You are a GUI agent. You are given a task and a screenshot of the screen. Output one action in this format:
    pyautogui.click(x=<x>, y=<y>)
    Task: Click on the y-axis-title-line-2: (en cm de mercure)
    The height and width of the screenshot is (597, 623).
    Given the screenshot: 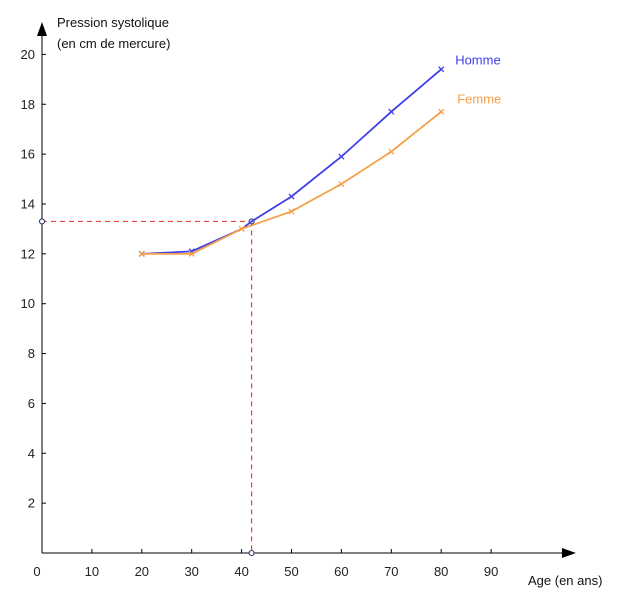 What is the action you would take?
    pyautogui.click(x=113, y=43)
    